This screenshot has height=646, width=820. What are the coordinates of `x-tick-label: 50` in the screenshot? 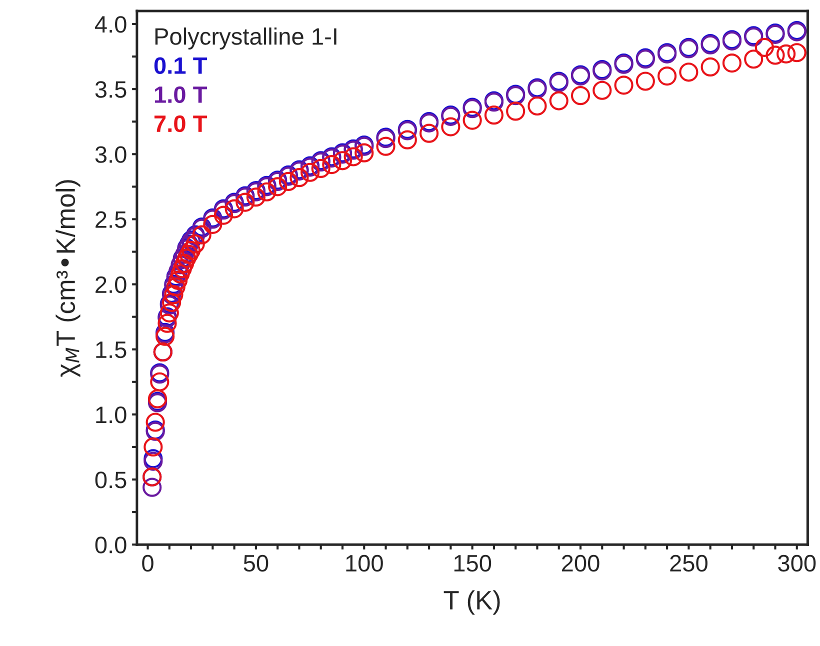 It's located at (256, 563).